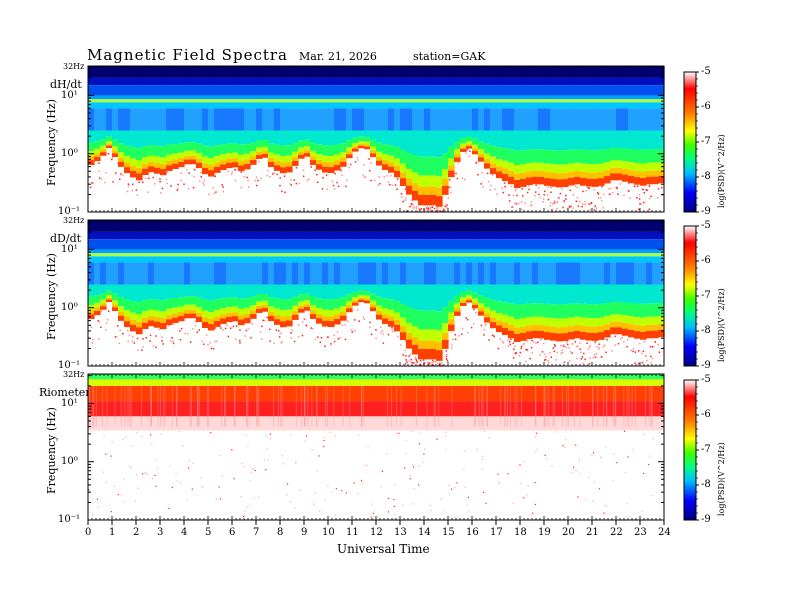  What do you see at coordinates (160, 532) in the screenshot?
I see `x-tick-label: 3` at bounding box center [160, 532].